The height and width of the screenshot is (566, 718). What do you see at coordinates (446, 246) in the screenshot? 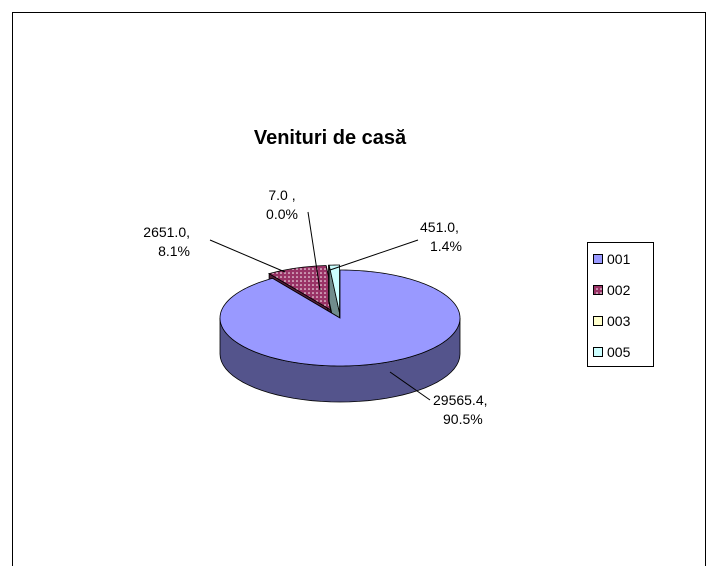
I see `data-label: 1.4%` at bounding box center [446, 246].